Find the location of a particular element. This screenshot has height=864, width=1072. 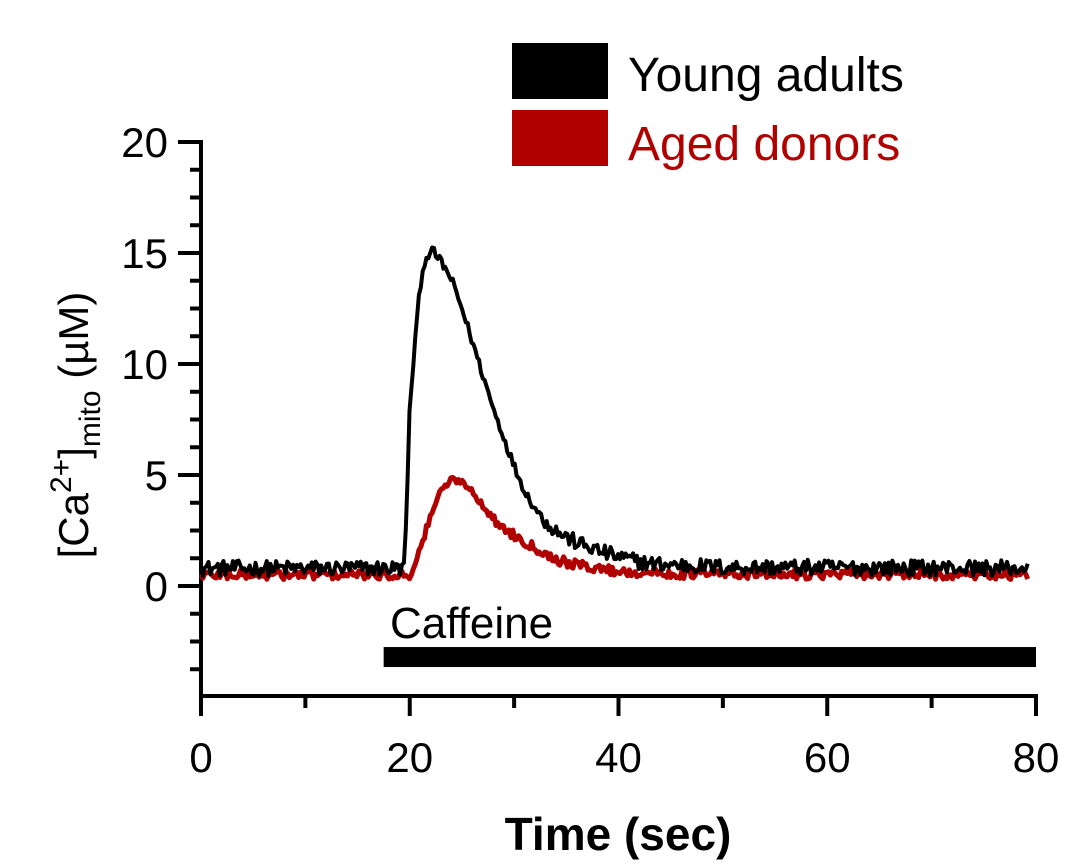

y-axis-title-bracket-open: [Ca is located at coordinates (73, 525).